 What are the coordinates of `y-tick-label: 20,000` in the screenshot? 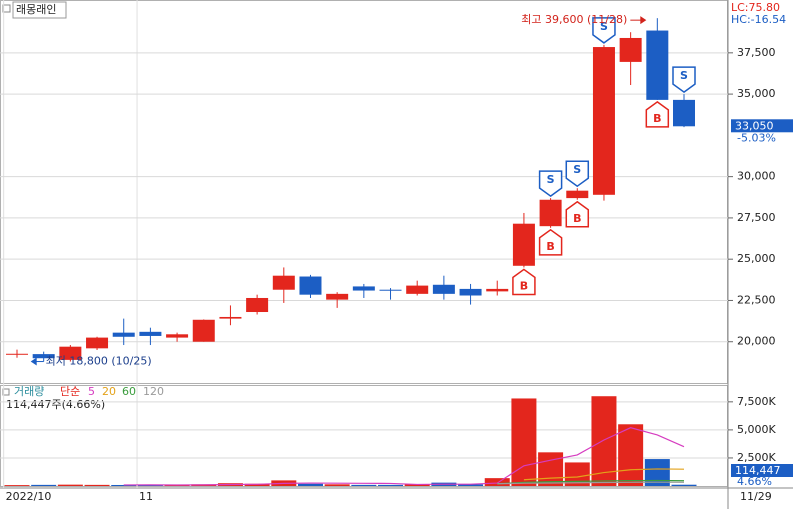 It's located at (756, 341).